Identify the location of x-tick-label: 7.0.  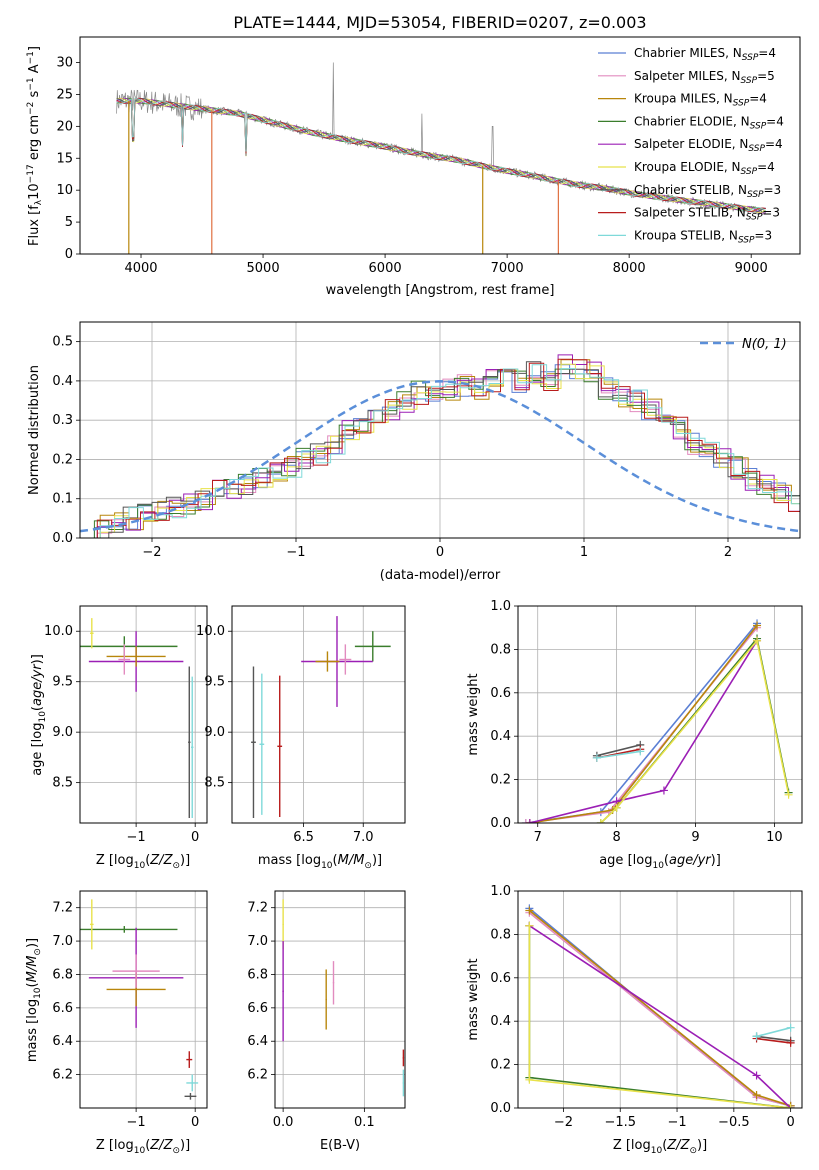
(363, 837).